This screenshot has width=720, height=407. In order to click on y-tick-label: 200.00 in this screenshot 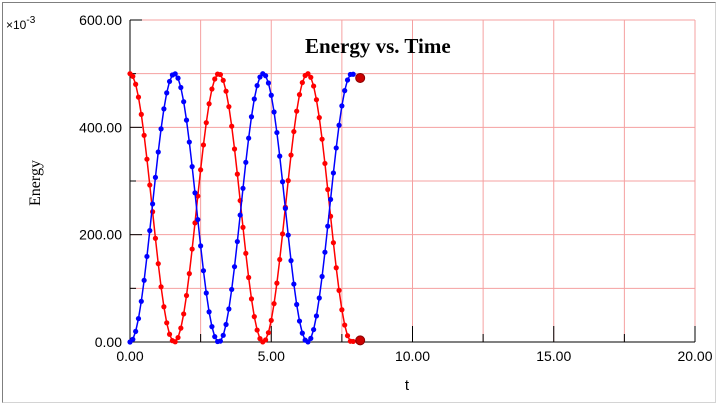, I will do `click(100, 235)`.